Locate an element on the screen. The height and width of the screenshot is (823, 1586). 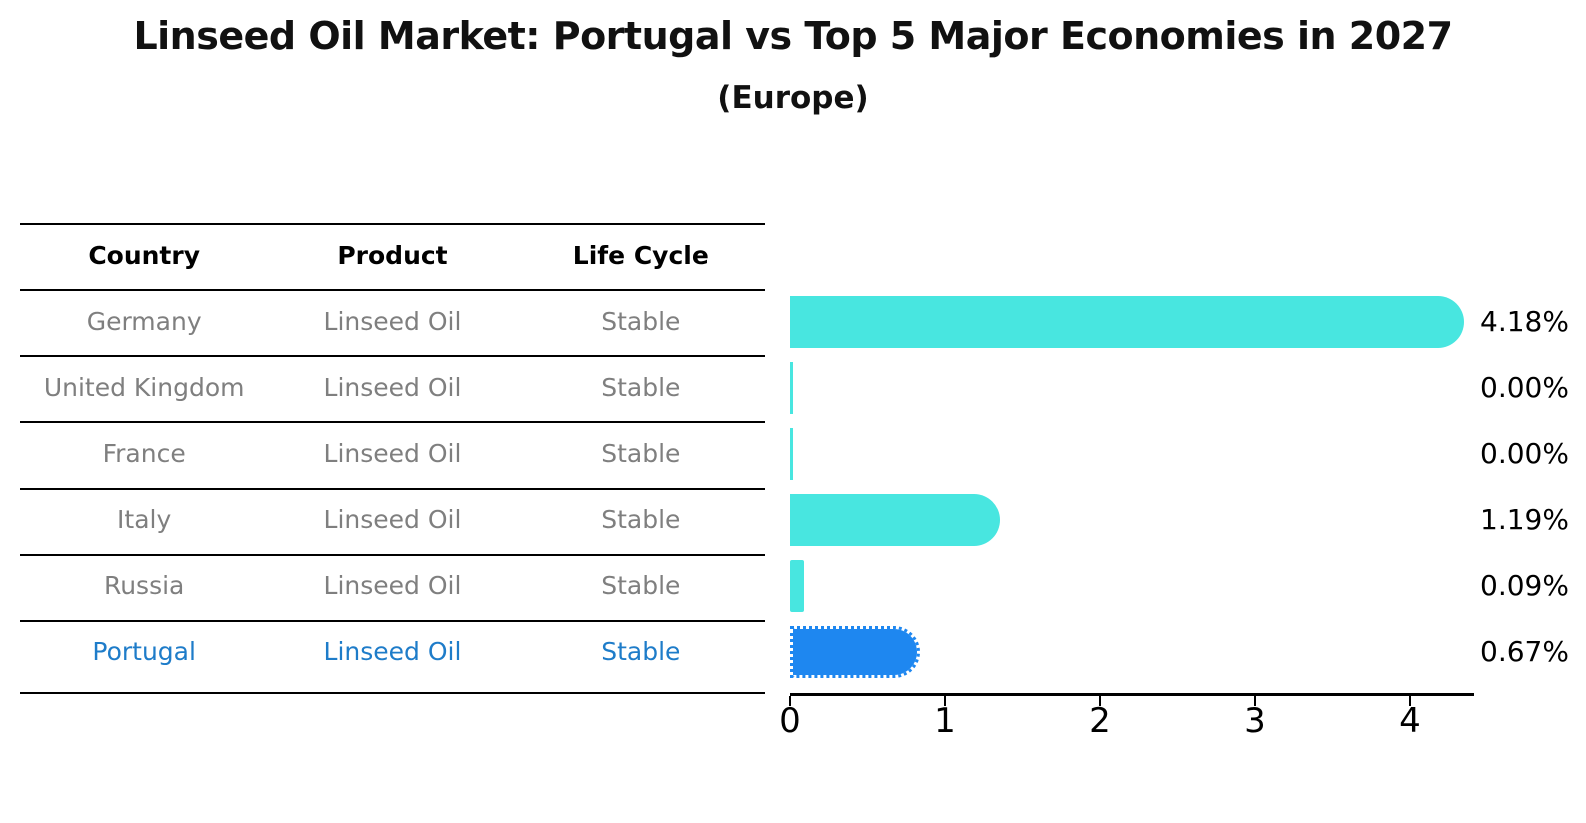
table-row: Germany Linseed Oil Stable is located at coordinates (392, 322).